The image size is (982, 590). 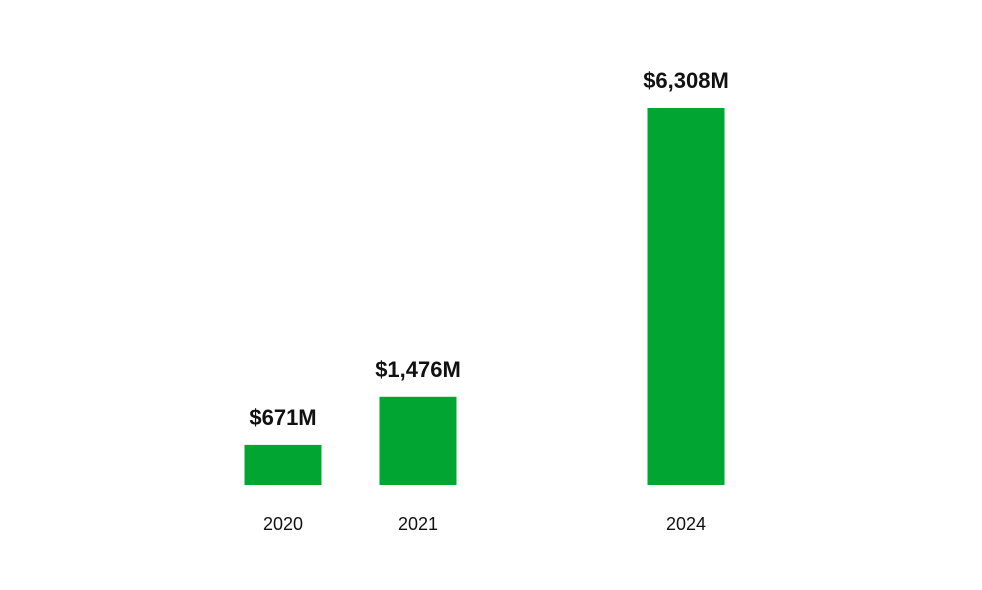 I want to click on value-label-2020: $671M, so click(x=282, y=417).